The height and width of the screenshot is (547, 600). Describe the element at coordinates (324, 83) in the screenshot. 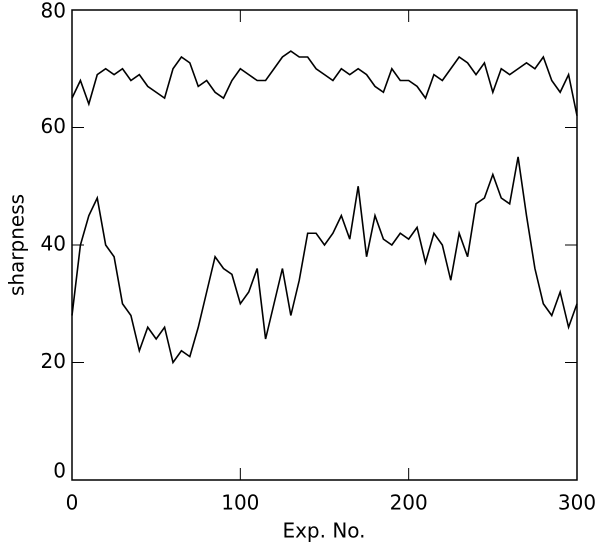

I see `data-line` at that location.